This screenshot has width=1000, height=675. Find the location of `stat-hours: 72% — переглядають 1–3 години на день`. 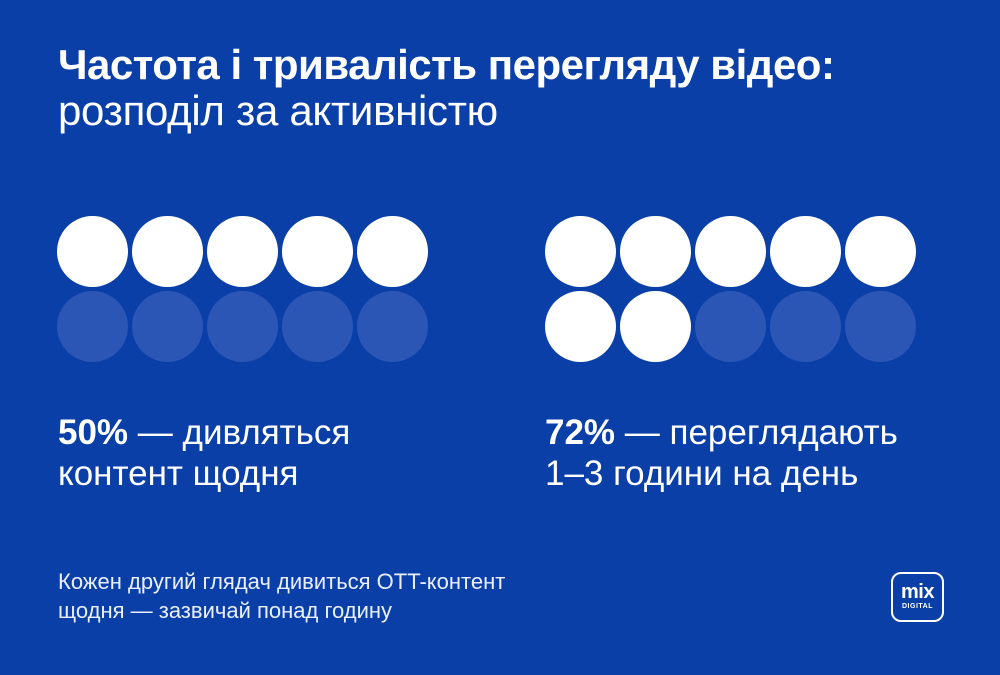

stat-hours: 72% — переглядають 1–3 години на день is located at coordinates (721, 453).